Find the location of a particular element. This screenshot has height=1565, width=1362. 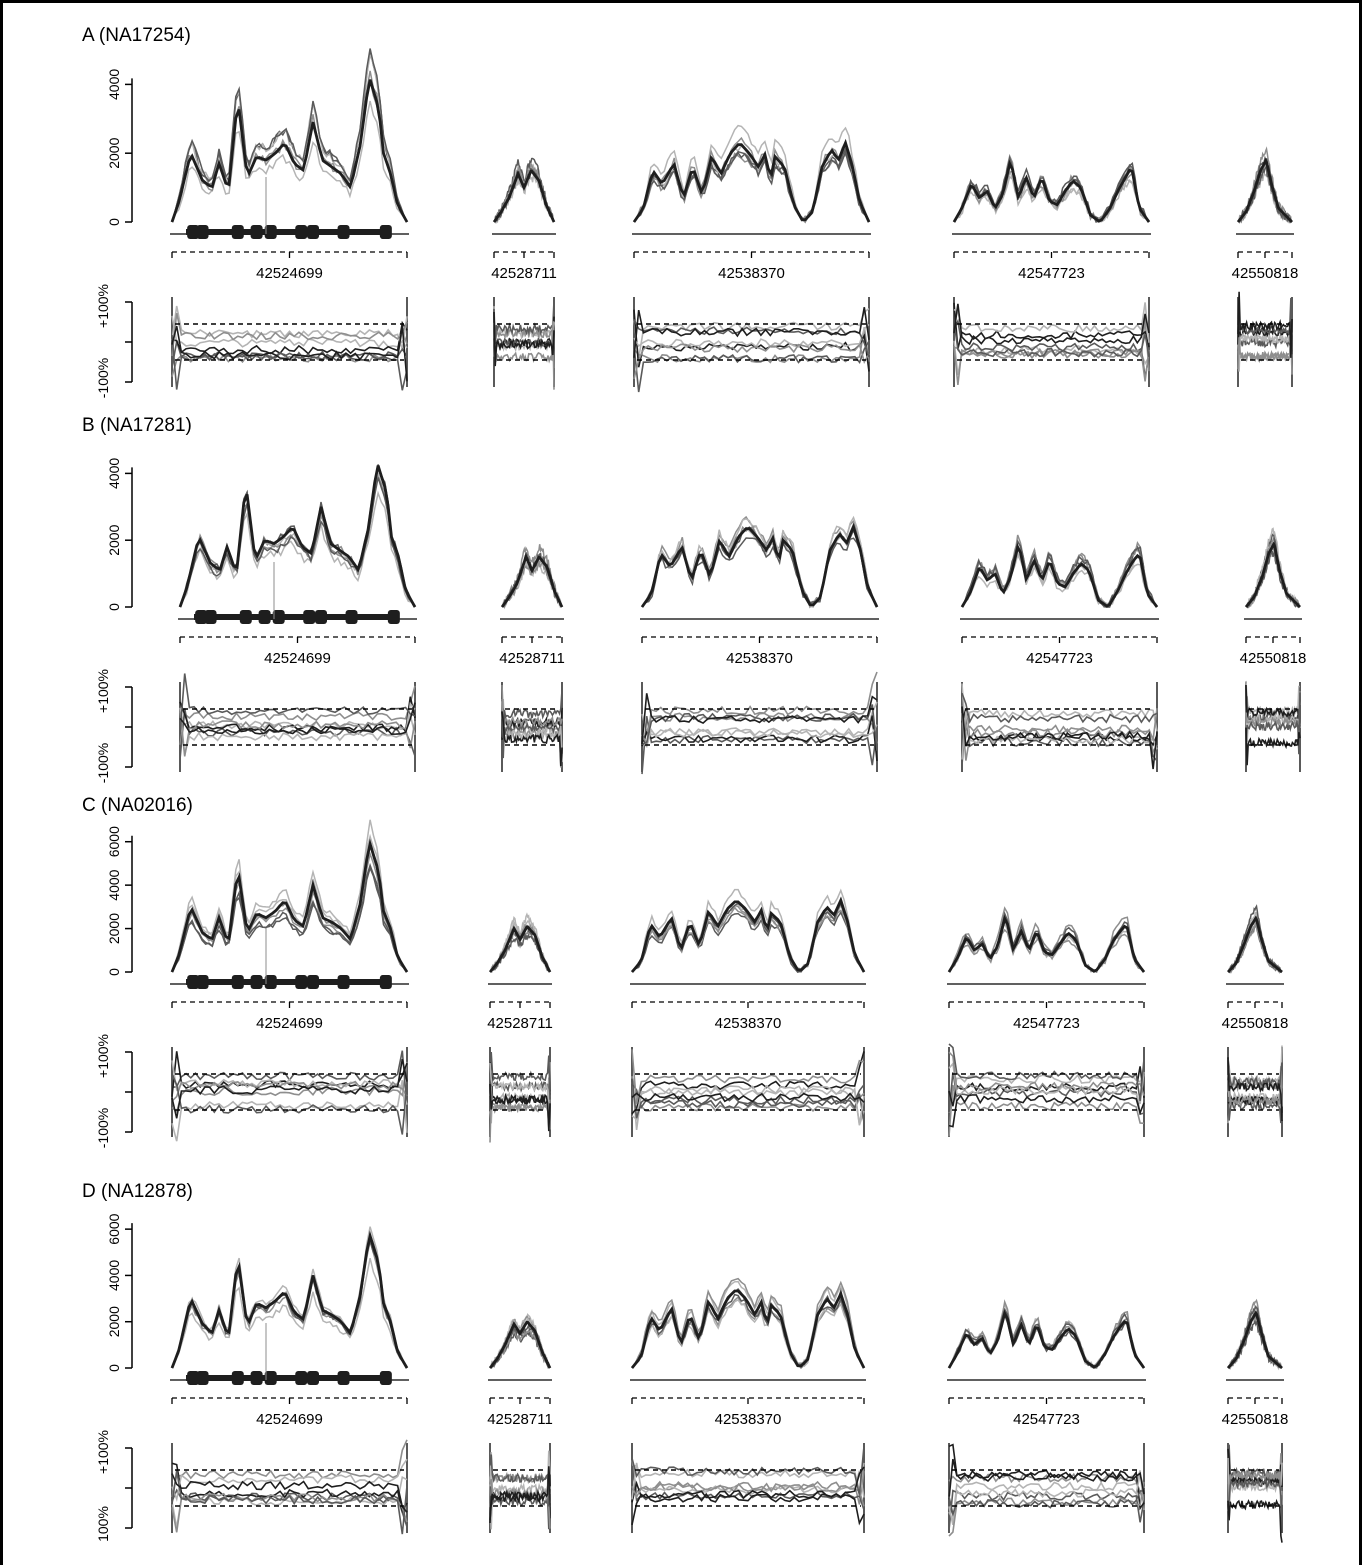

region-position-label: 42524699 is located at coordinates (289, 1419).